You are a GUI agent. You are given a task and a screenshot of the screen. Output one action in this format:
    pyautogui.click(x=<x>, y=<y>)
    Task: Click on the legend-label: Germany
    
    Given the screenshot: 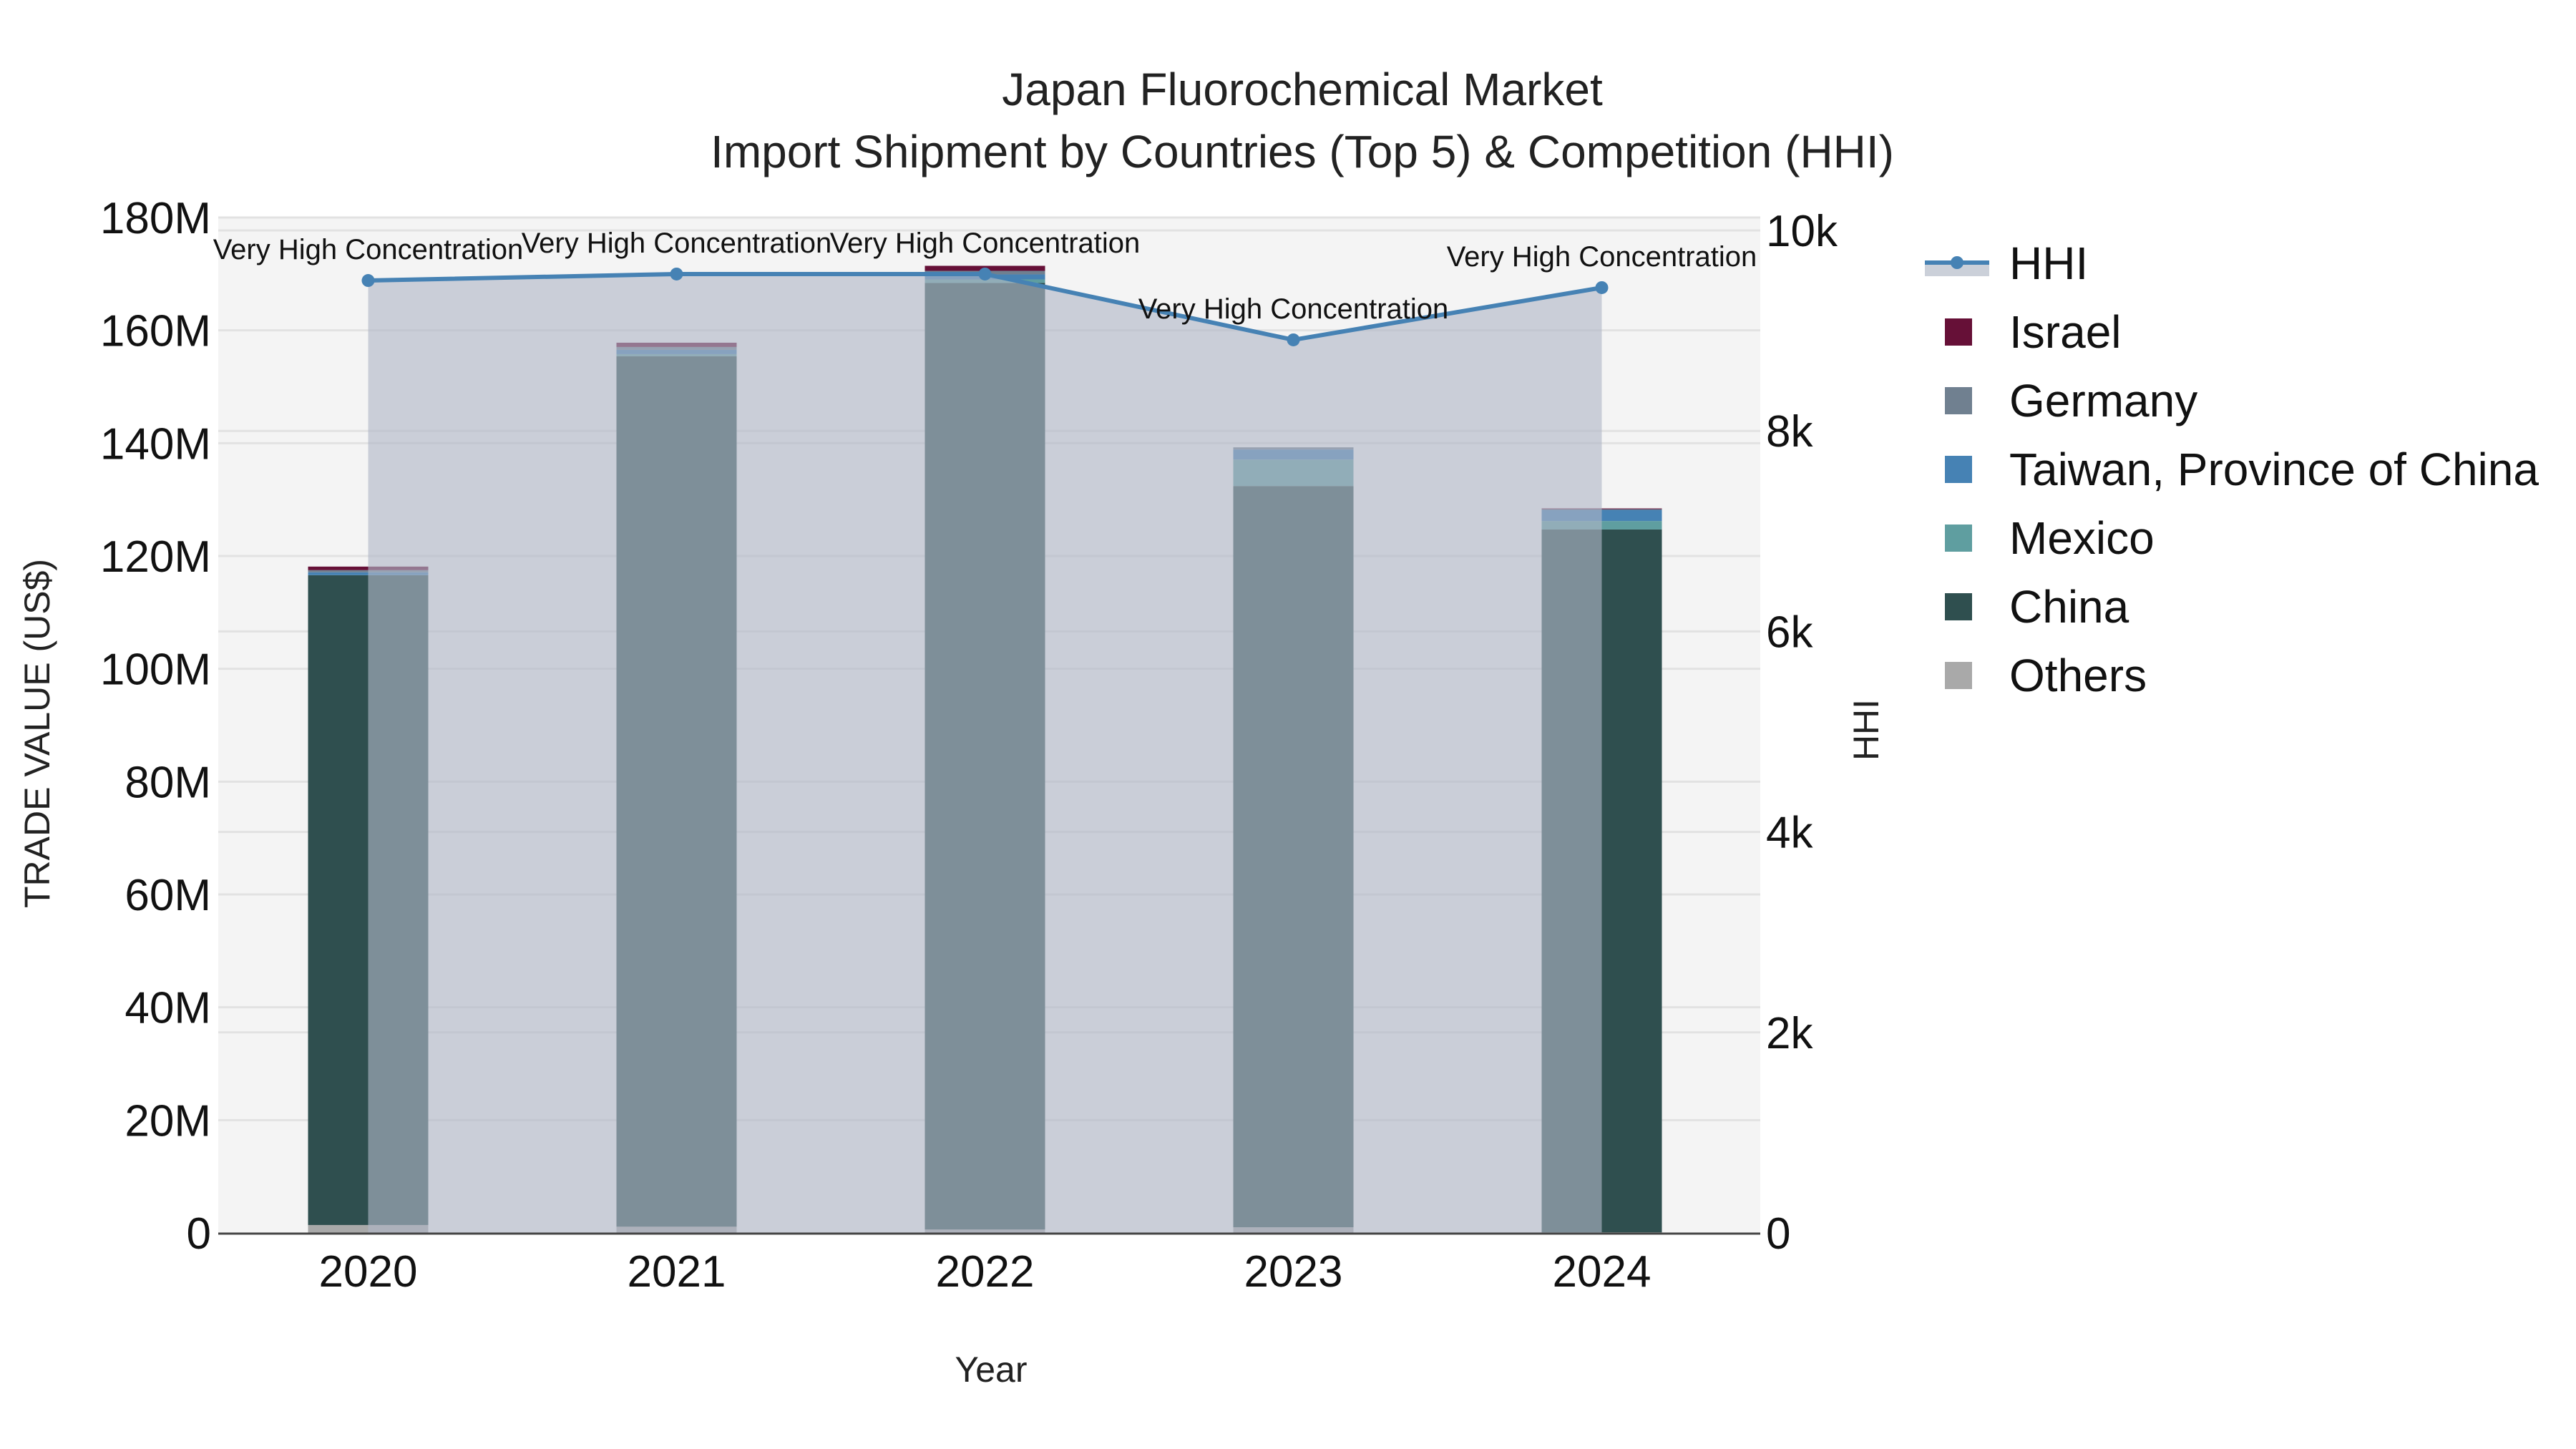 What is the action you would take?
    pyautogui.click(x=2103, y=400)
    